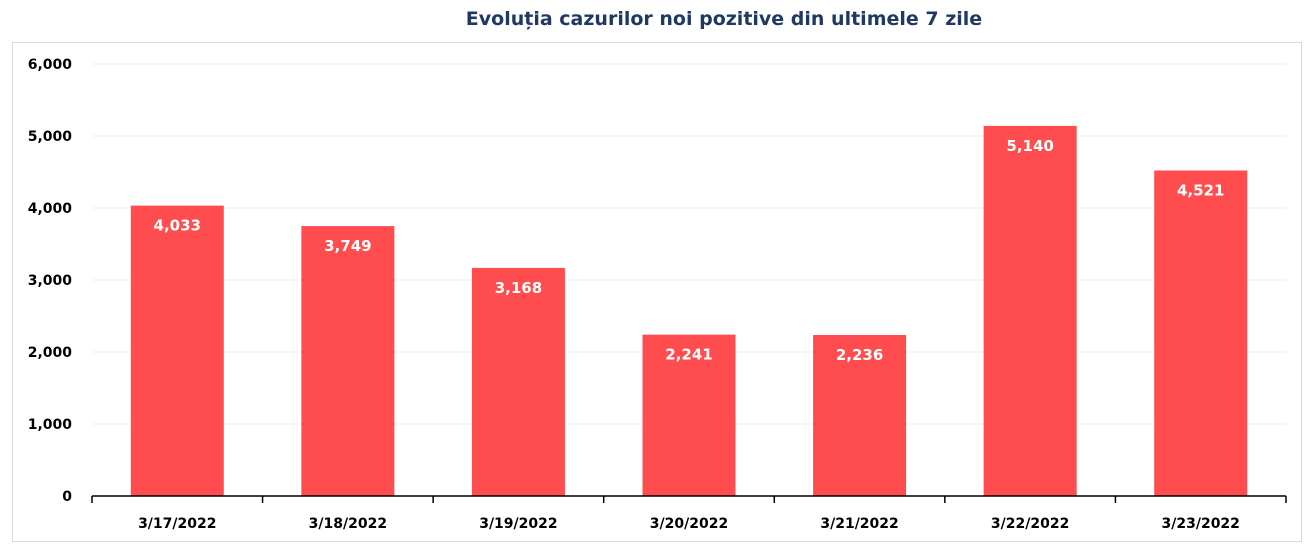 The image size is (1308, 546). What do you see at coordinates (50, 209) in the screenshot?
I see `y-tick-label: 4,000` at bounding box center [50, 209].